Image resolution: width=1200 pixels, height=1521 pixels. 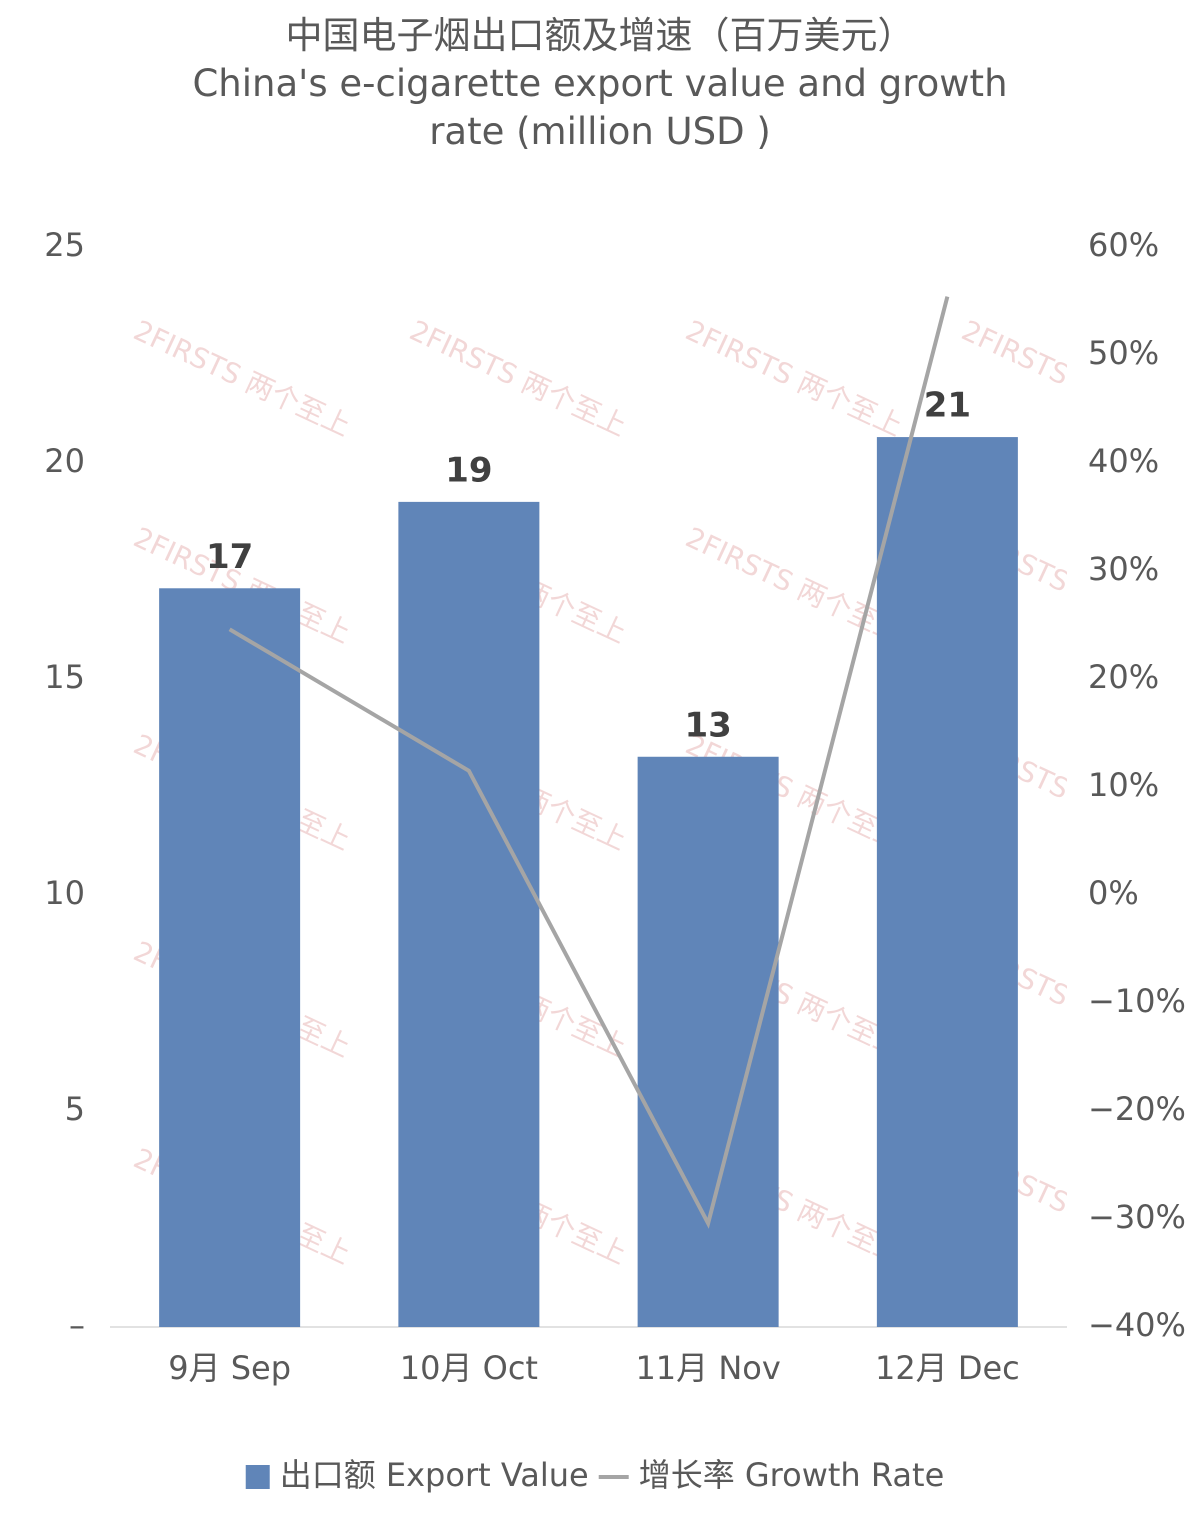 What do you see at coordinates (947, 1368) in the screenshot?
I see `x-tick-label: 12月 Dec` at bounding box center [947, 1368].